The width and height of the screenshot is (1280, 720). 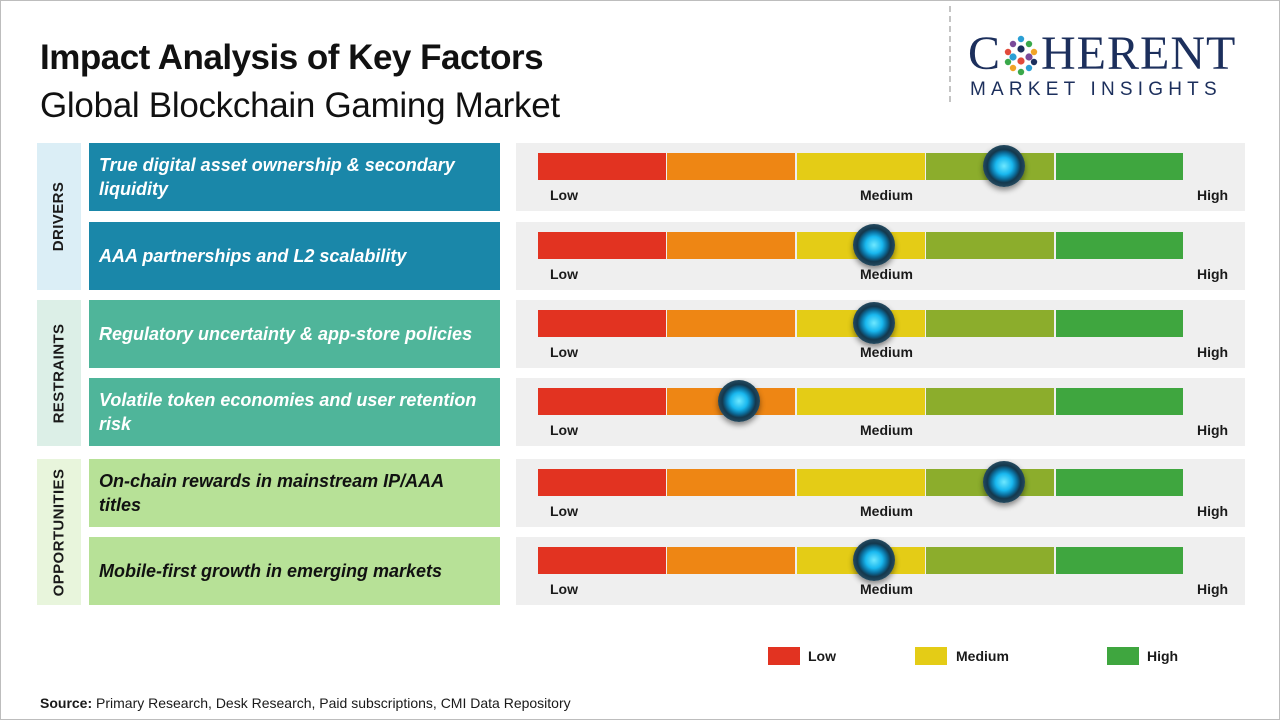 I want to click on legend-label-high: High, so click(x=1163, y=656).